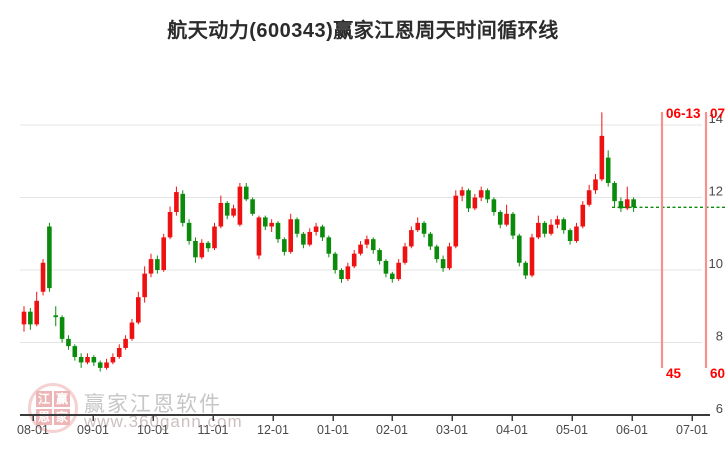 The width and height of the screenshot is (726, 450). I want to click on x-axis-label: 04-01, so click(512, 430).